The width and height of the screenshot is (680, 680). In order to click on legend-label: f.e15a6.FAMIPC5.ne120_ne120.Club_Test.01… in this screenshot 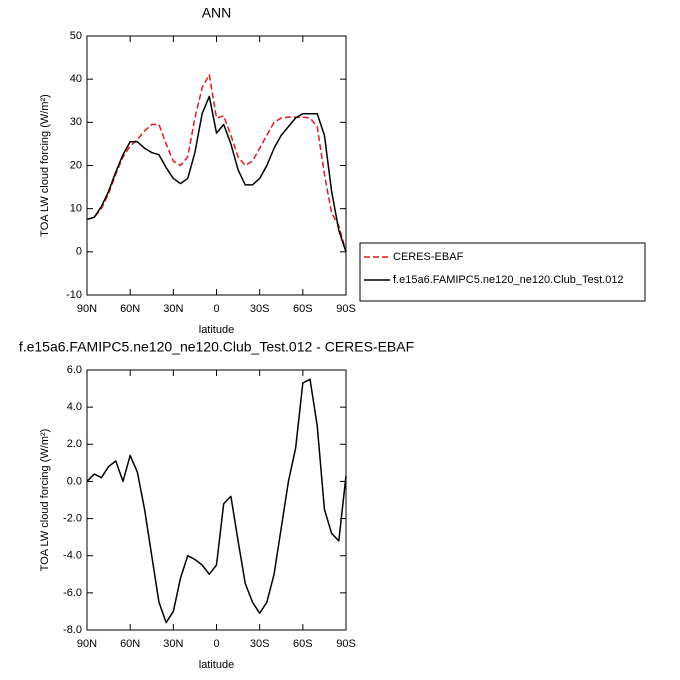, I will do `click(508, 280)`.